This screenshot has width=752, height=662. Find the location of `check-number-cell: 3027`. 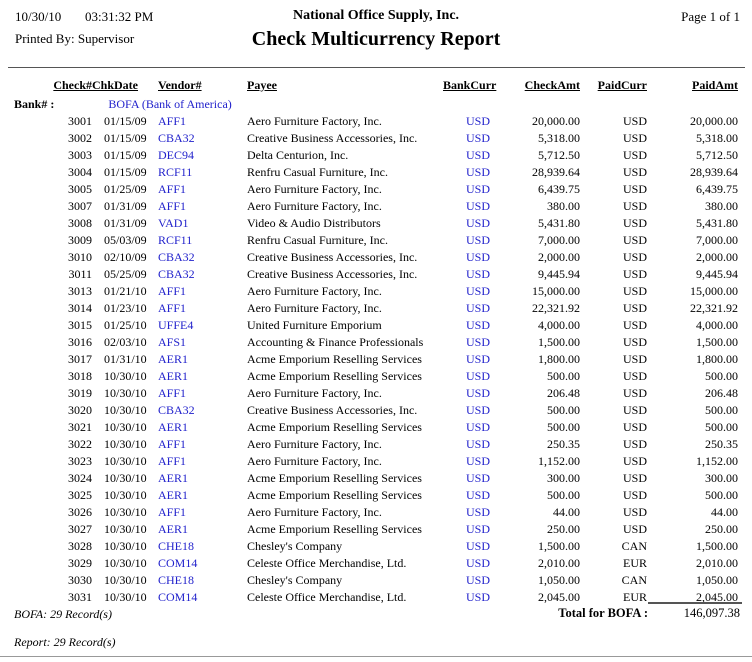

check-number-cell: 3027 is located at coordinates (80, 529).